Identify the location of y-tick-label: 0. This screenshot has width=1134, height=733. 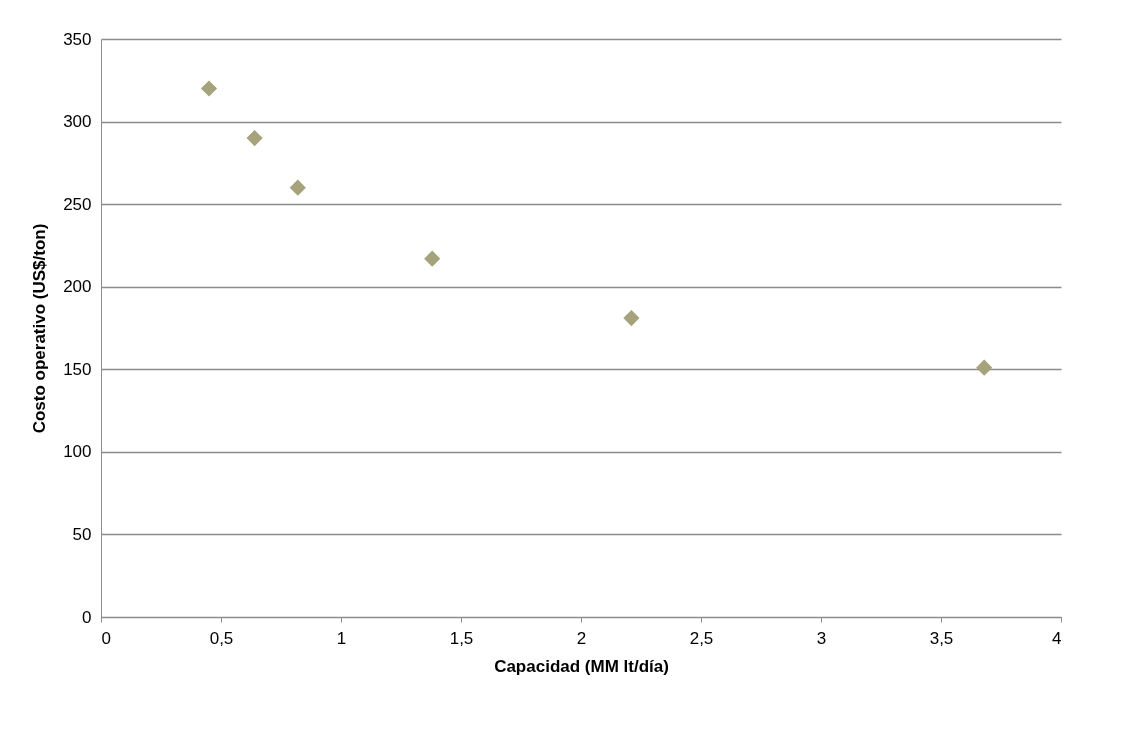
(87, 617).